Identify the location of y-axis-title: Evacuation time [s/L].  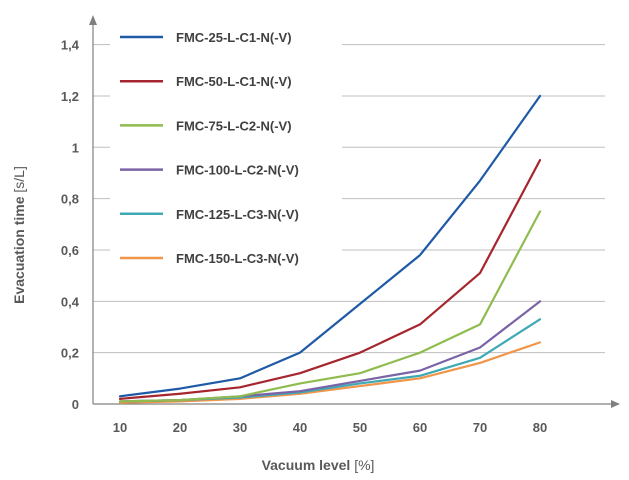
(19, 235).